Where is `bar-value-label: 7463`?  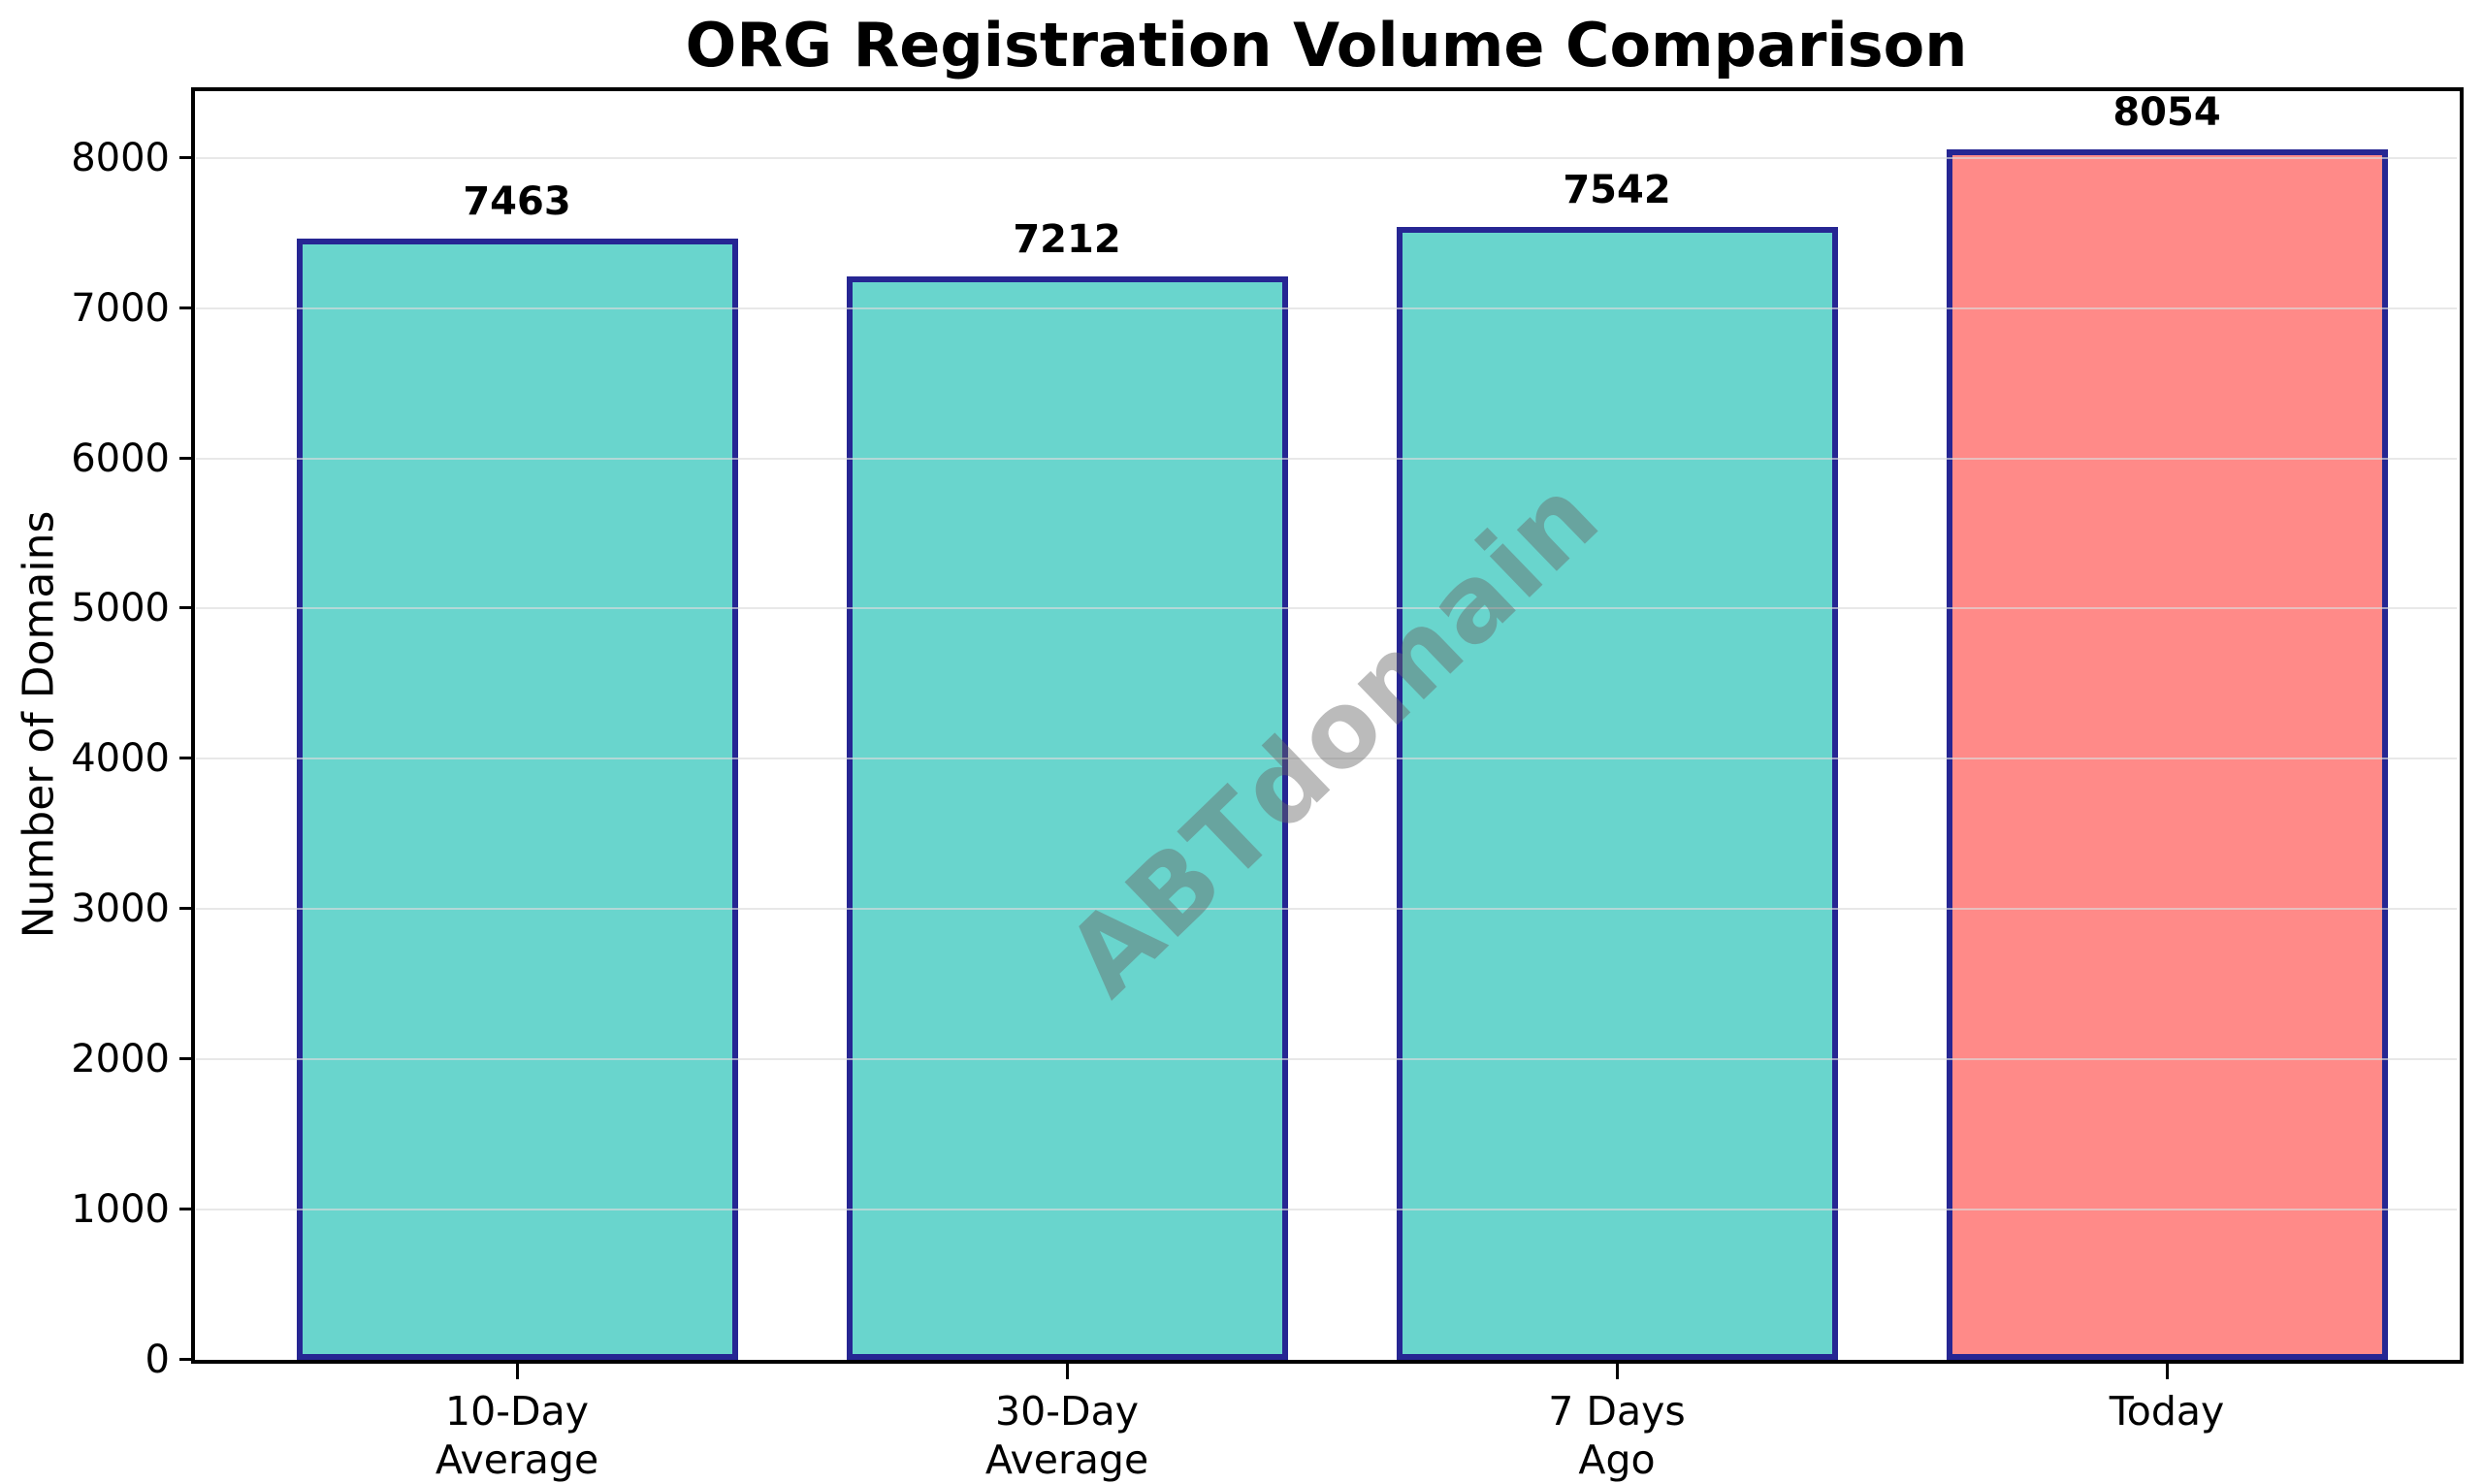 bar-value-label: 7463 is located at coordinates (517, 201).